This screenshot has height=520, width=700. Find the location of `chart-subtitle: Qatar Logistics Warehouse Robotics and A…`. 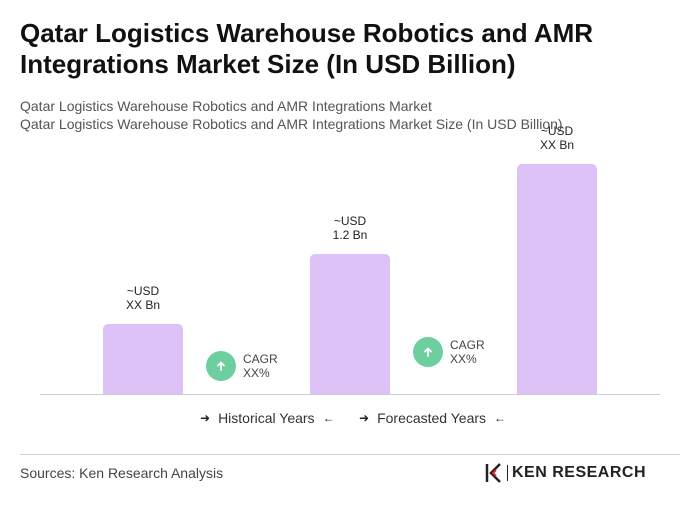

chart-subtitle: Qatar Logistics Warehouse Robotics and A… is located at coordinates (226, 106).